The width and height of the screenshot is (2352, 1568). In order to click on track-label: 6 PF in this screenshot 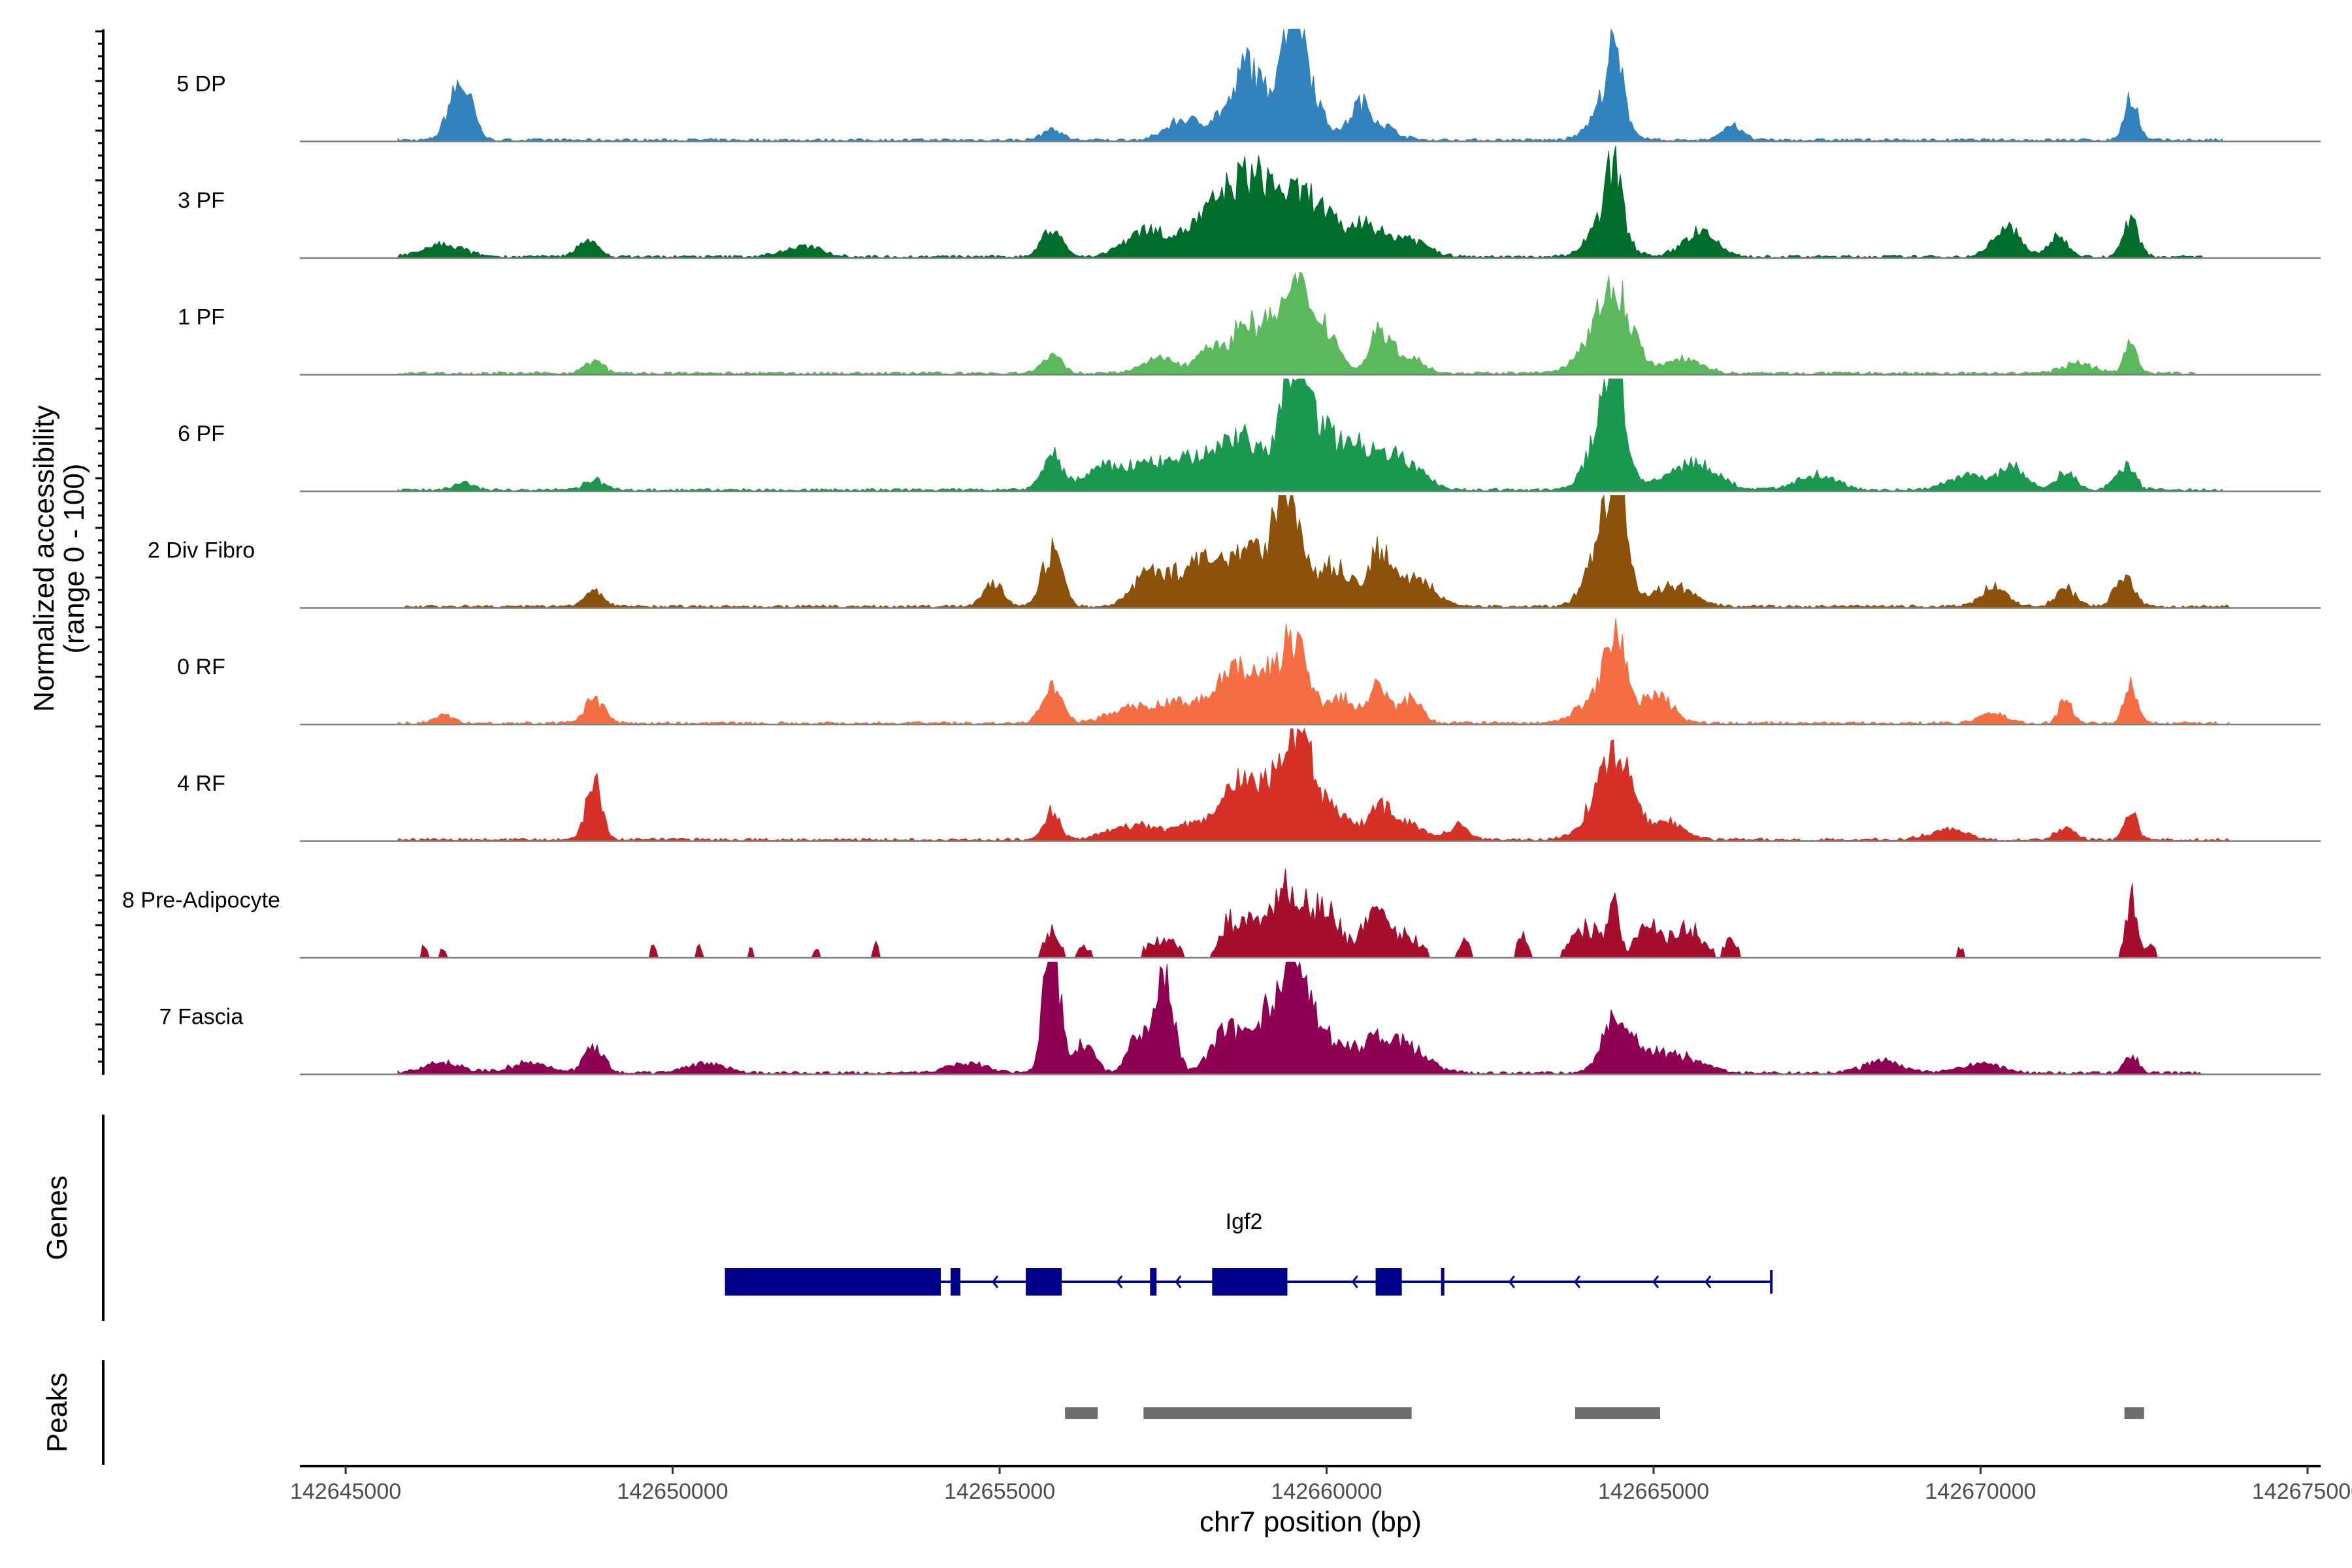, I will do `click(201, 433)`.